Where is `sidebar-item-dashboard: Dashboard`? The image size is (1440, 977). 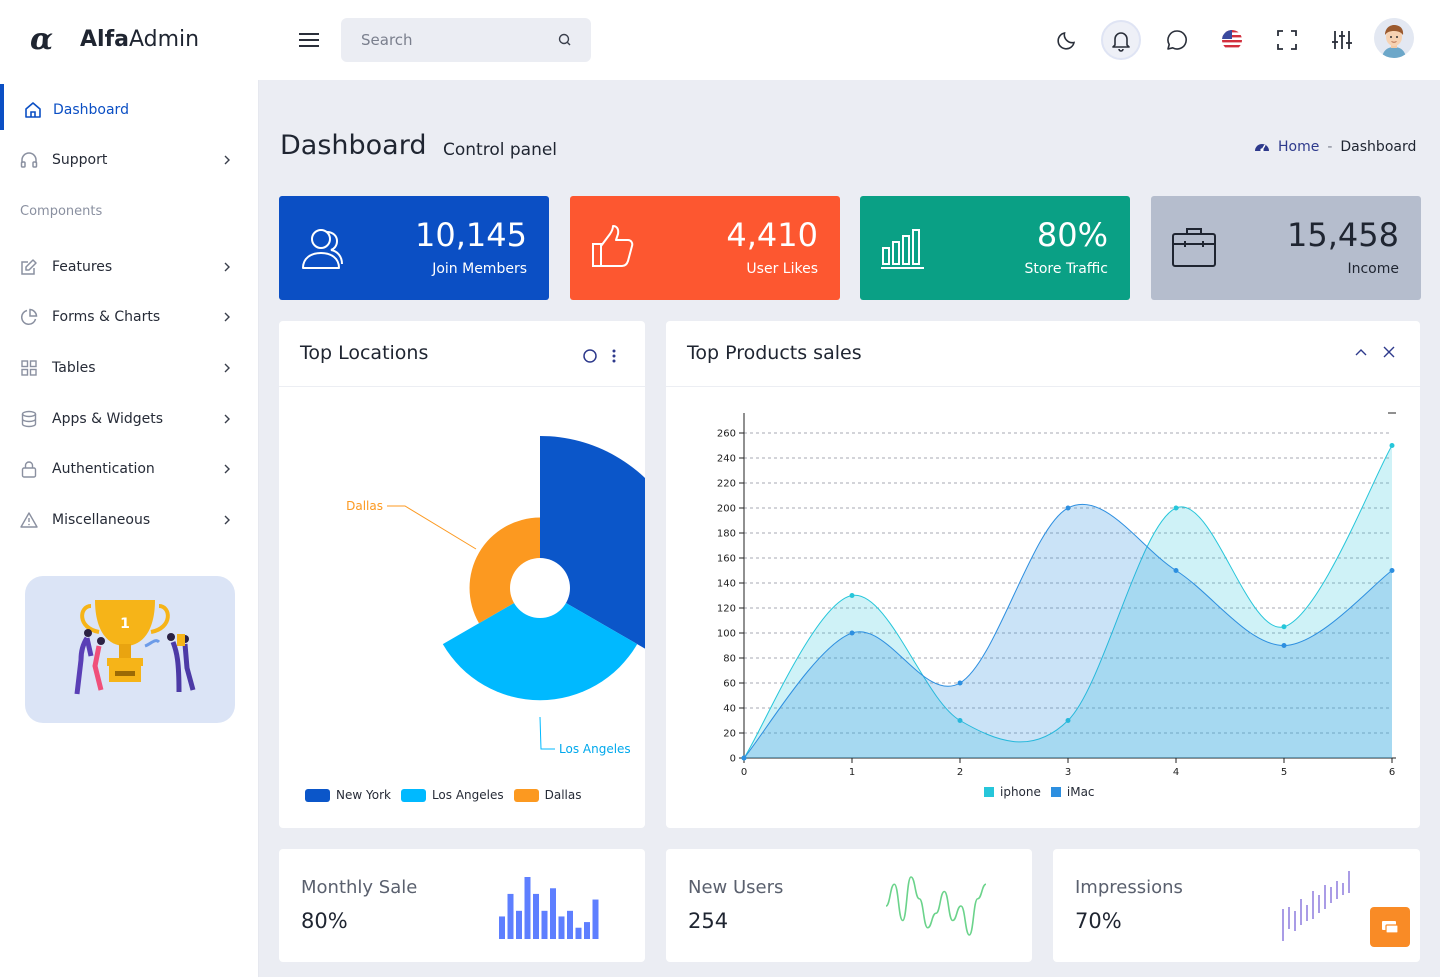
sidebar-item-dashboard: Dashboard is located at coordinates (129, 110).